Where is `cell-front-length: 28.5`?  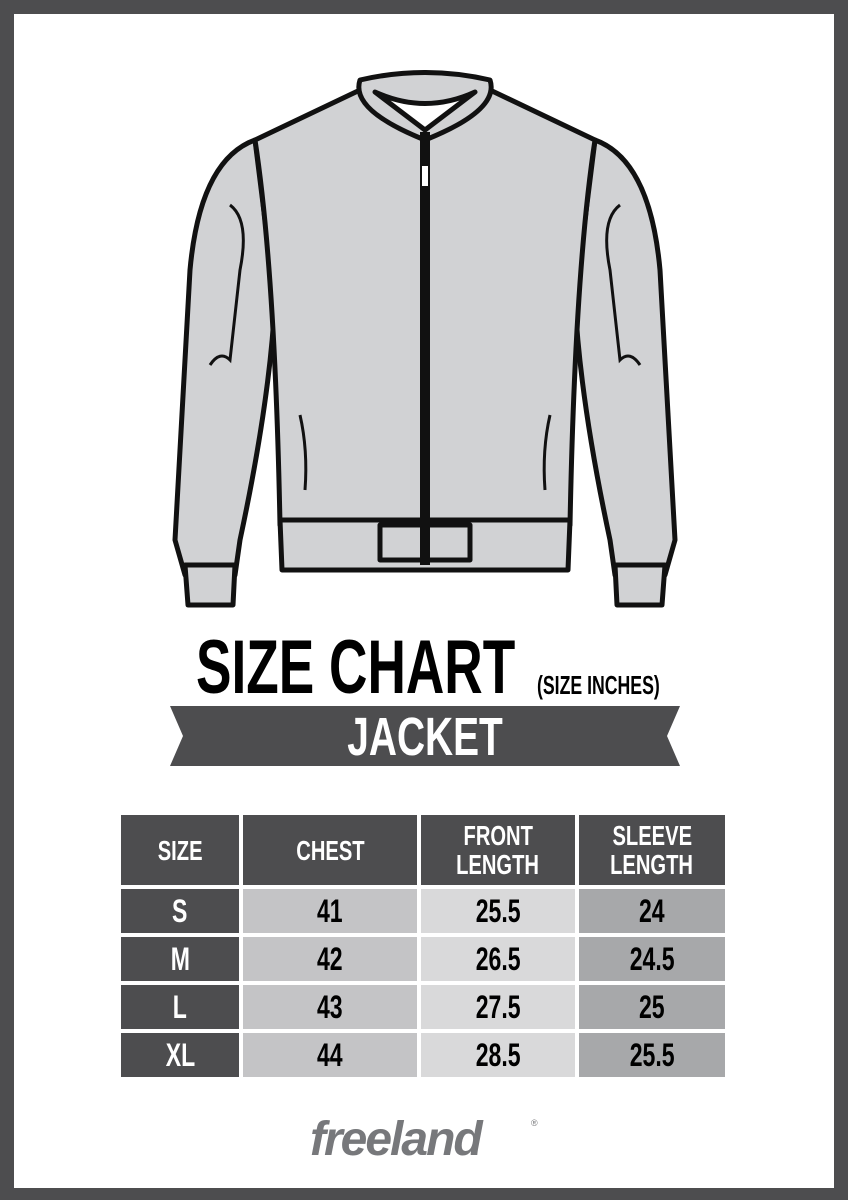 cell-front-length: 28.5 is located at coordinates (498, 1055).